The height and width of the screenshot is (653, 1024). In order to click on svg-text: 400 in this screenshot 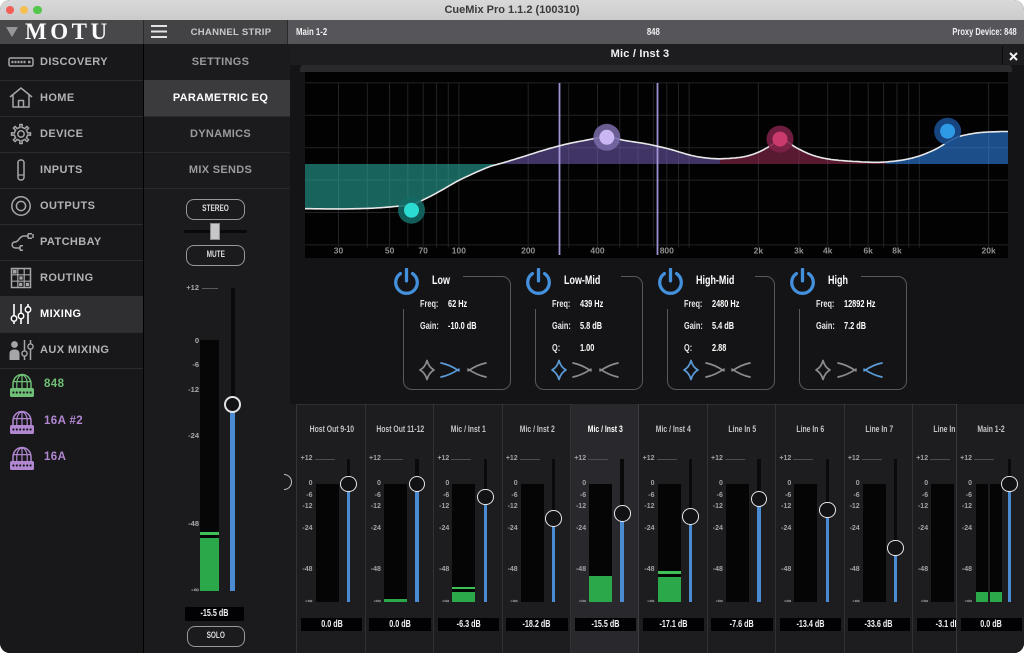, I will do `click(597, 250)`.